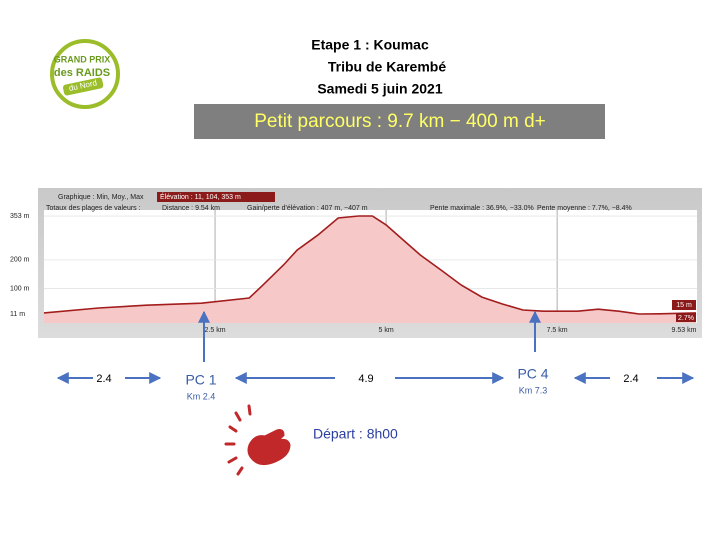  What do you see at coordinates (20, 260) in the screenshot?
I see `y-tick-label: 200 m` at bounding box center [20, 260].